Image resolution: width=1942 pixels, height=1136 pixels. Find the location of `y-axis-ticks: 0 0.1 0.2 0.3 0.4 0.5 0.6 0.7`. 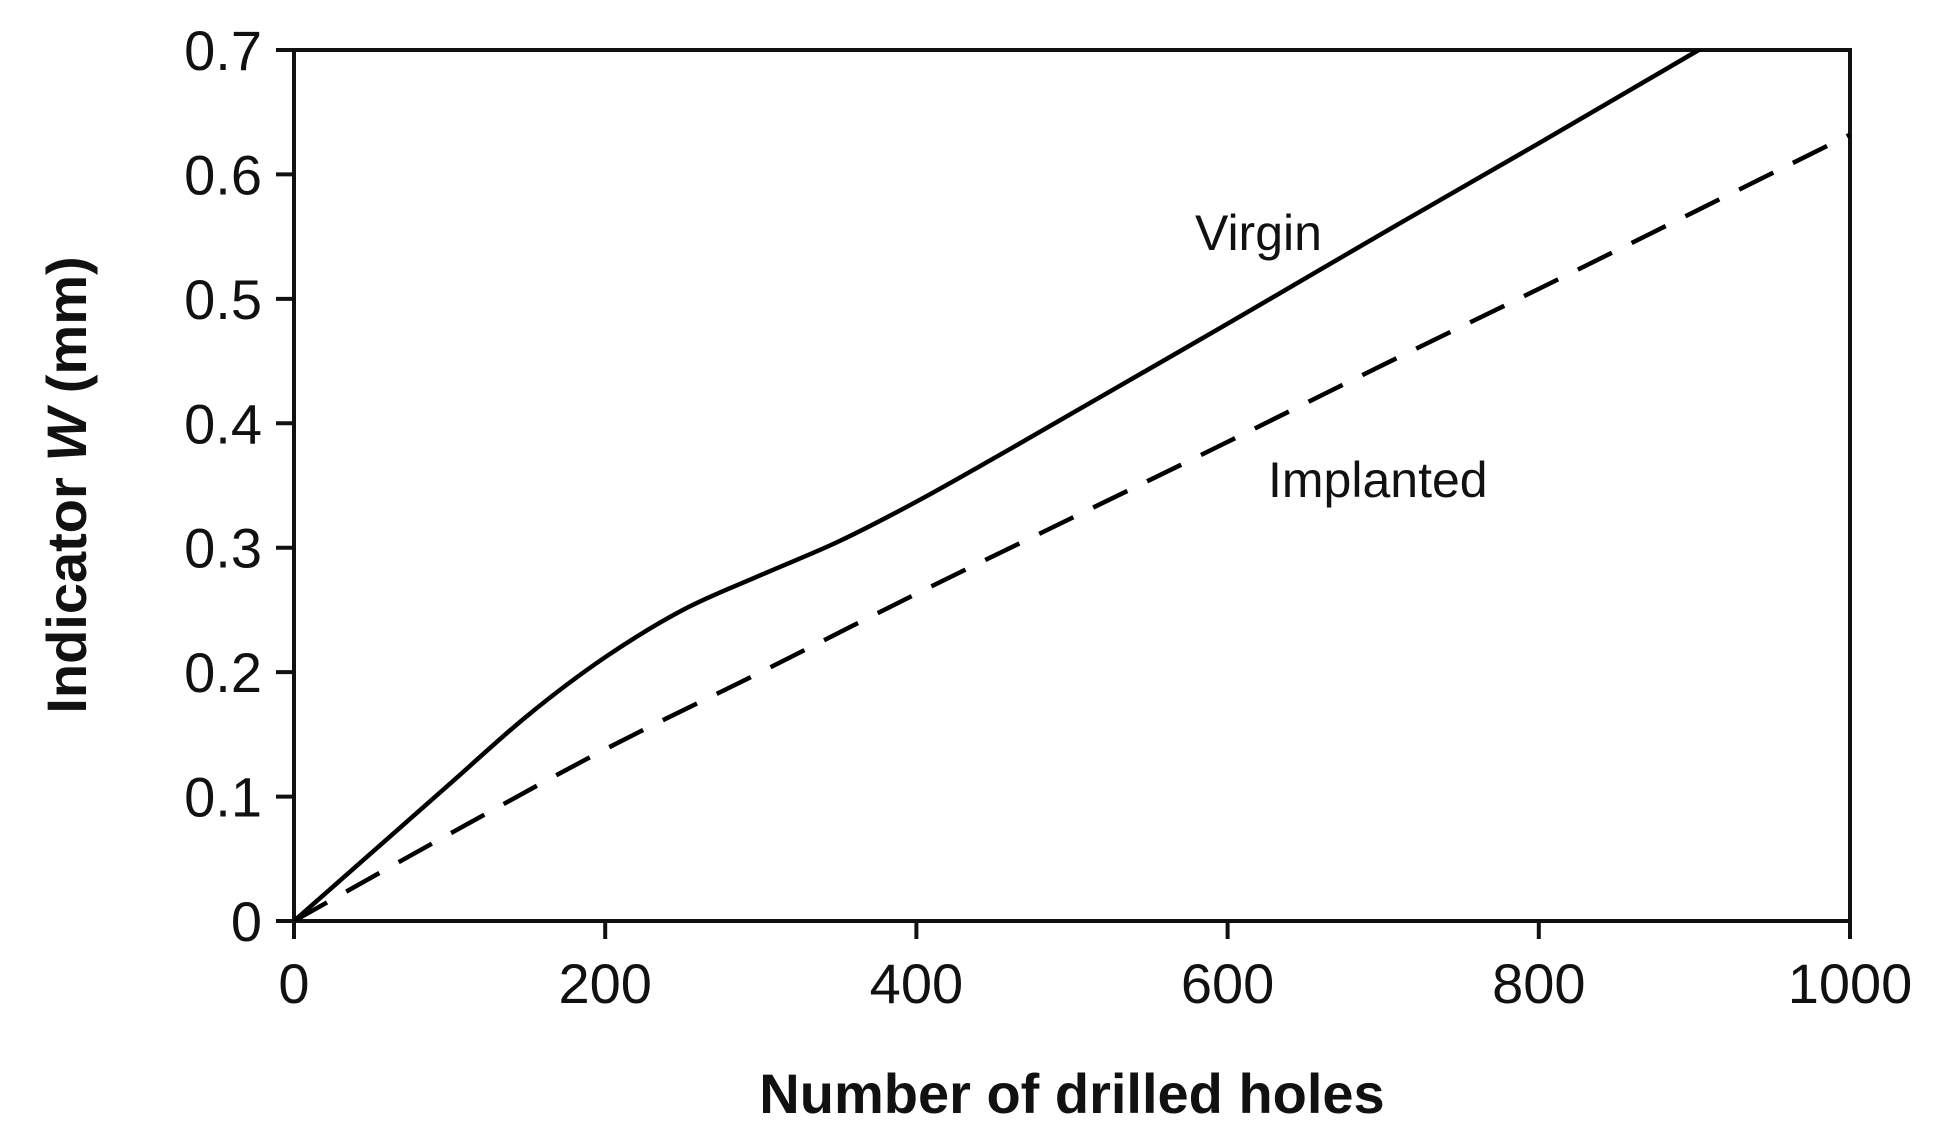

y-axis-ticks: 0 0.1 0.2 0.3 0.4 0.5 0.6 0.7 is located at coordinates (239, 486).